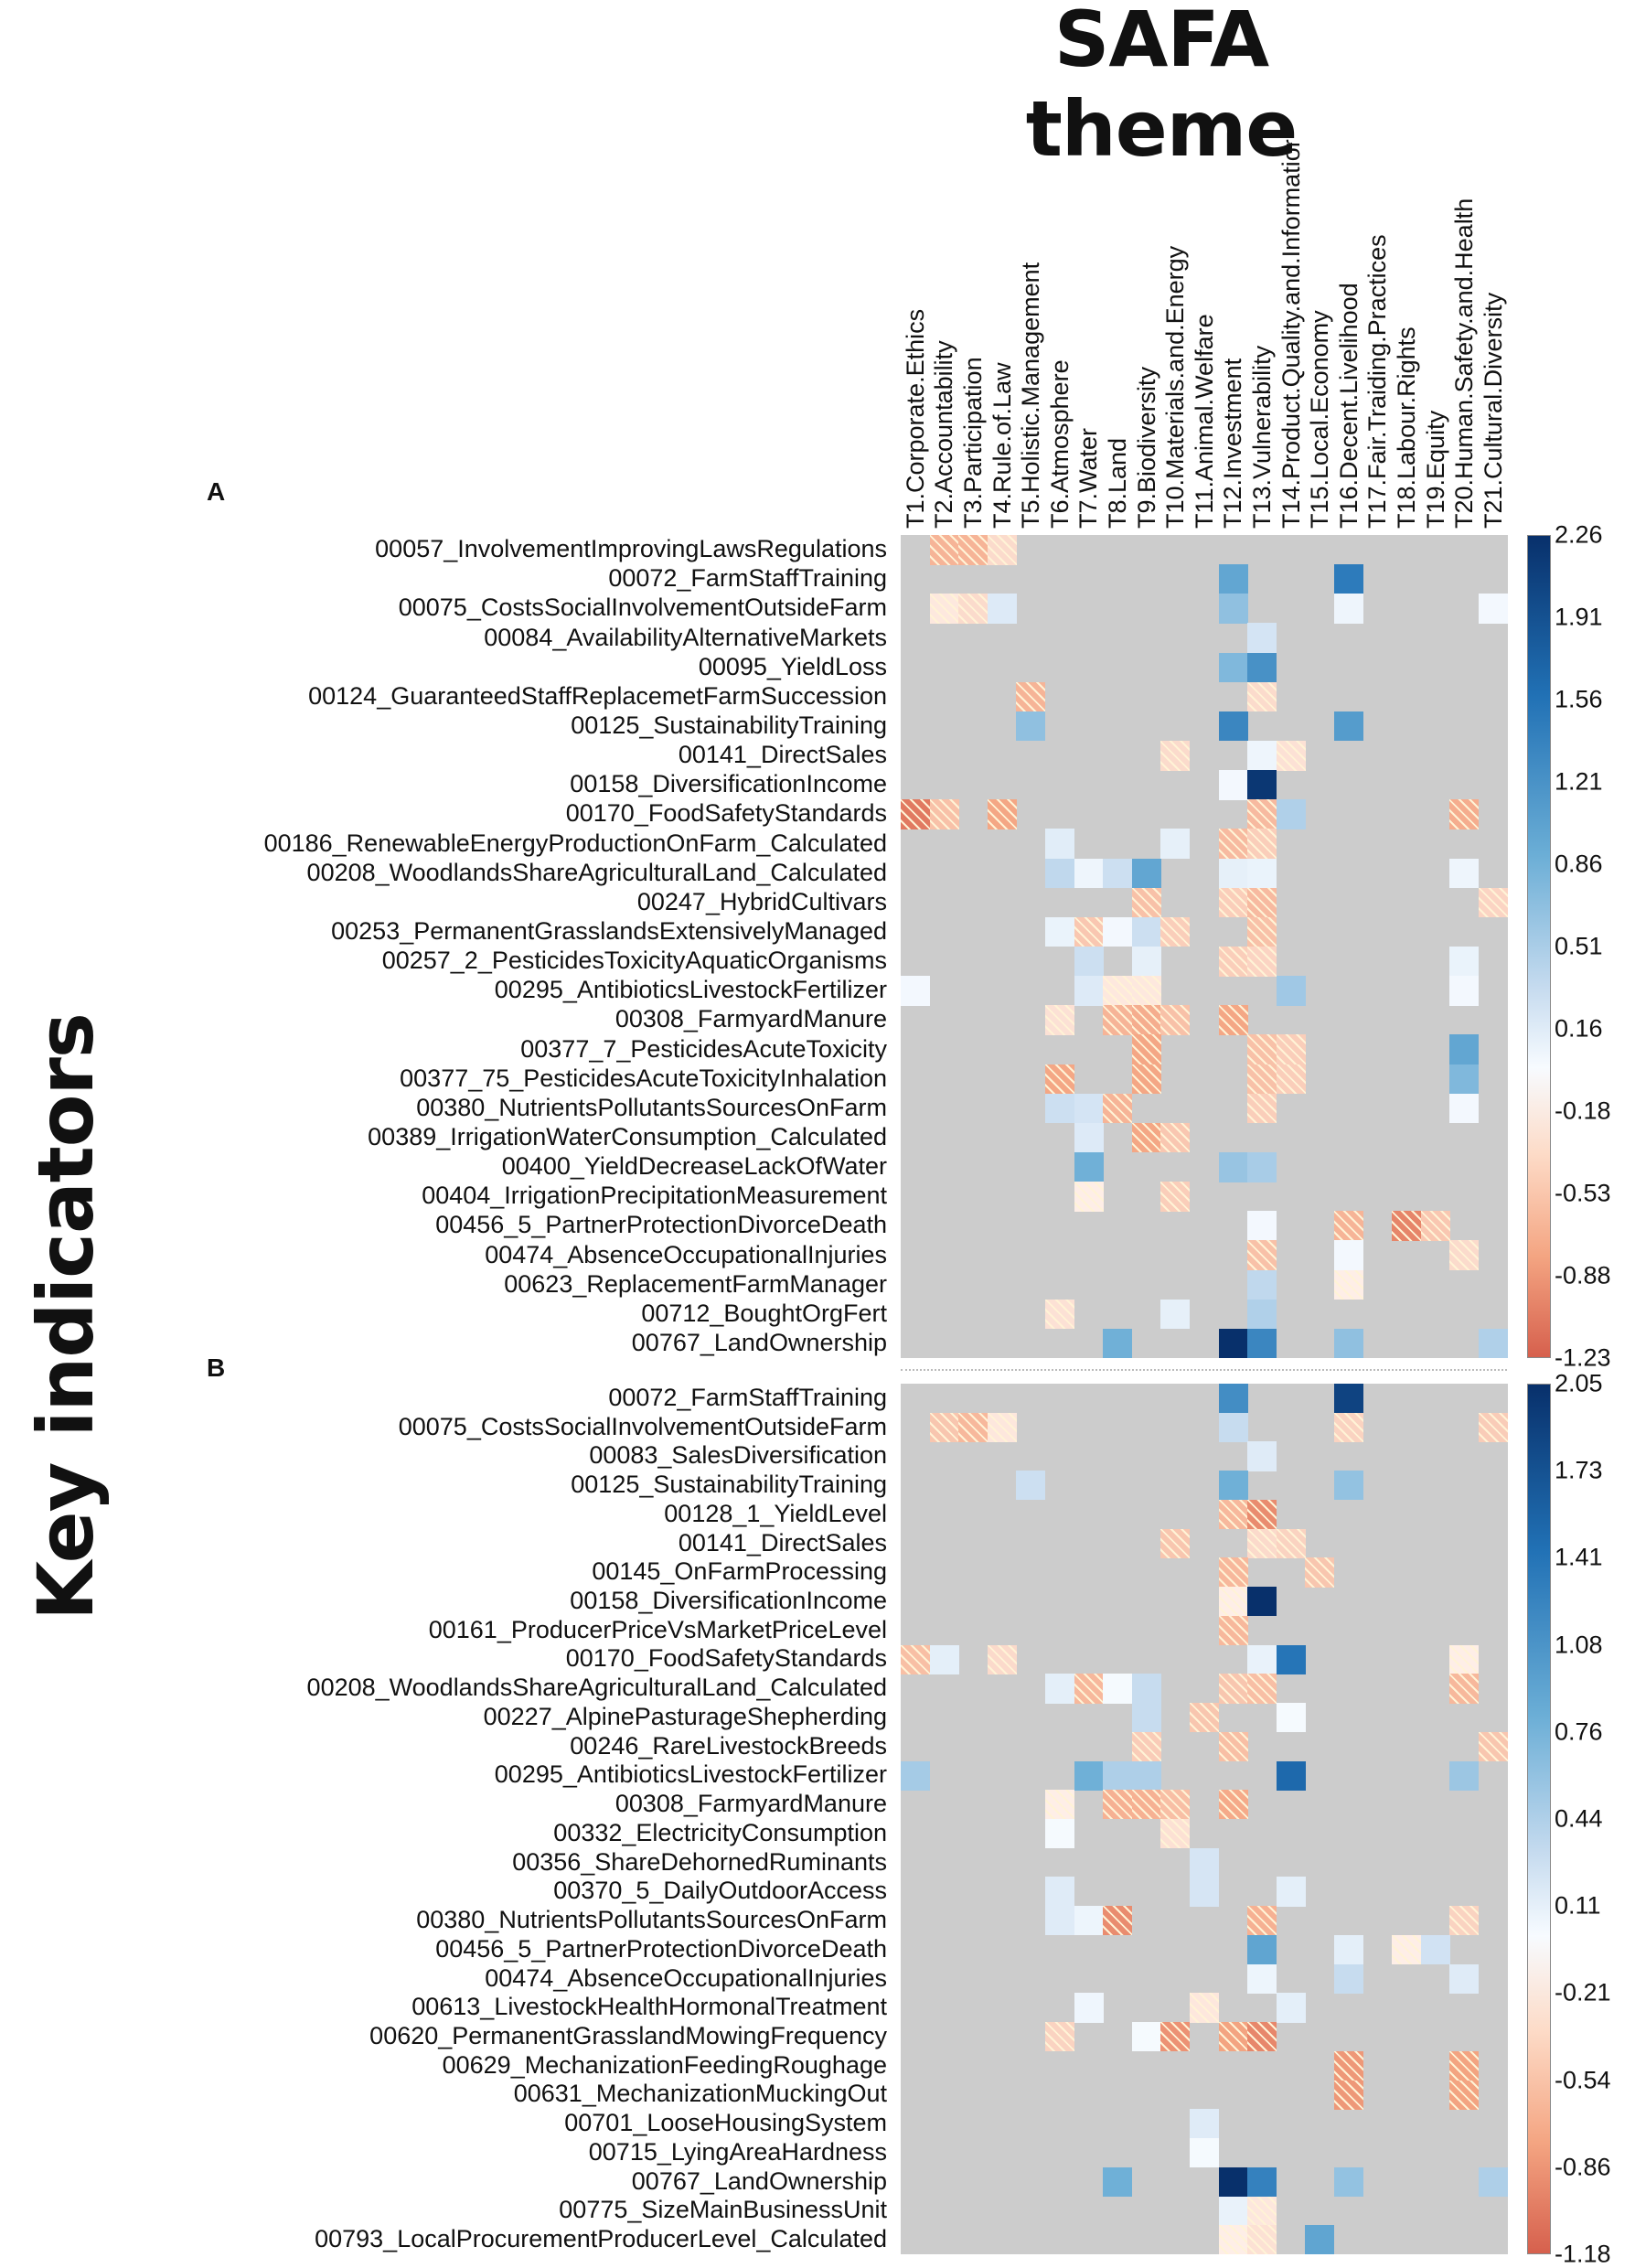 The image size is (1635, 2268). I want to click on row-label: 00332_ElectricityConsumption, so click(720, 1832).